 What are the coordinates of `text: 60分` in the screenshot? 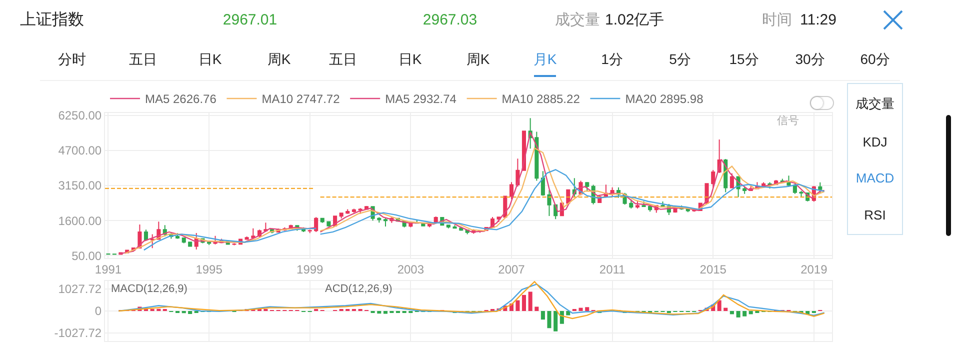 It's located at (875, 60).